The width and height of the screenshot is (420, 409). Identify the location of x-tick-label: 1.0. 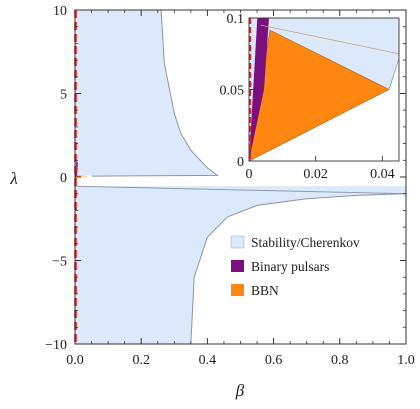
(406, 360).